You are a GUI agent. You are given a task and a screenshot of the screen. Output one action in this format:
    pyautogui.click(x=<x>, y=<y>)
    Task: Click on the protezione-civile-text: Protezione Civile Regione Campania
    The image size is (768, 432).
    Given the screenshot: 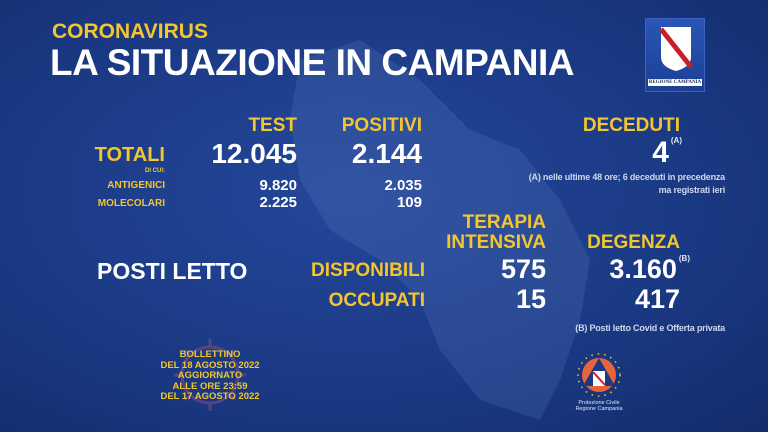 What is the action you would take?
    pyautogui.click(x=599, y=406)
    